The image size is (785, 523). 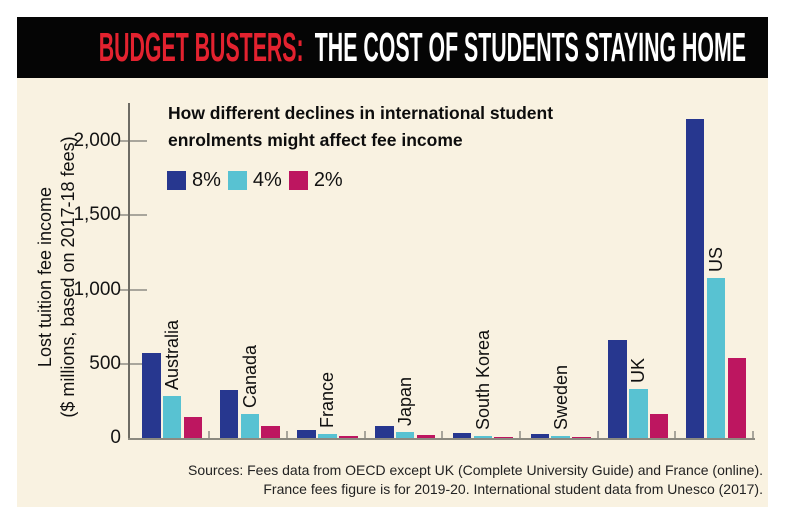 I want to click on x-axis-line, so click(x=441, y=439).